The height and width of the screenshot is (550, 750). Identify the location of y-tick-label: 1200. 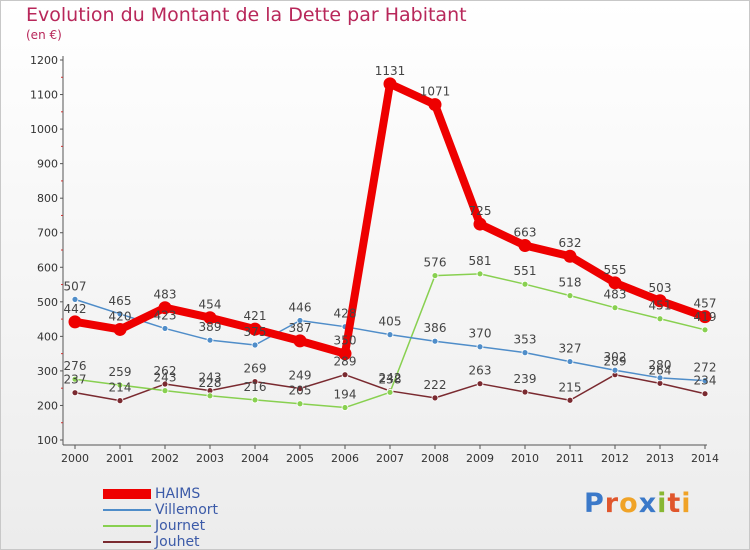
(44, 60).